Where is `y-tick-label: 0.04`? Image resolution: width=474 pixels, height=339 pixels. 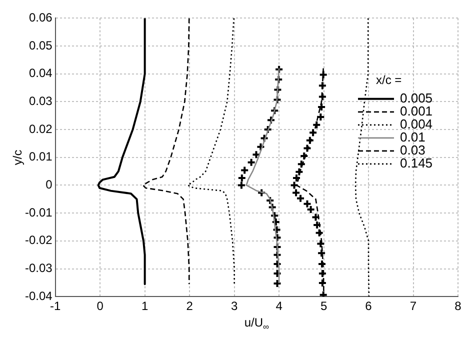
y-tick-label: 0.04 is located at coordinates (40, 73).